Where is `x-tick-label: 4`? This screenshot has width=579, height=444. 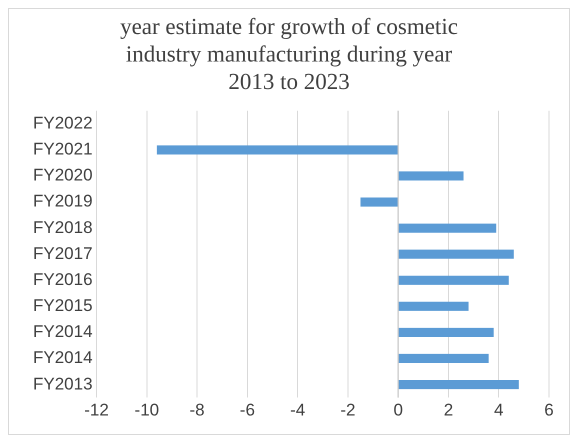 x-tick-label: 4 is located at coordinates (499, 410).